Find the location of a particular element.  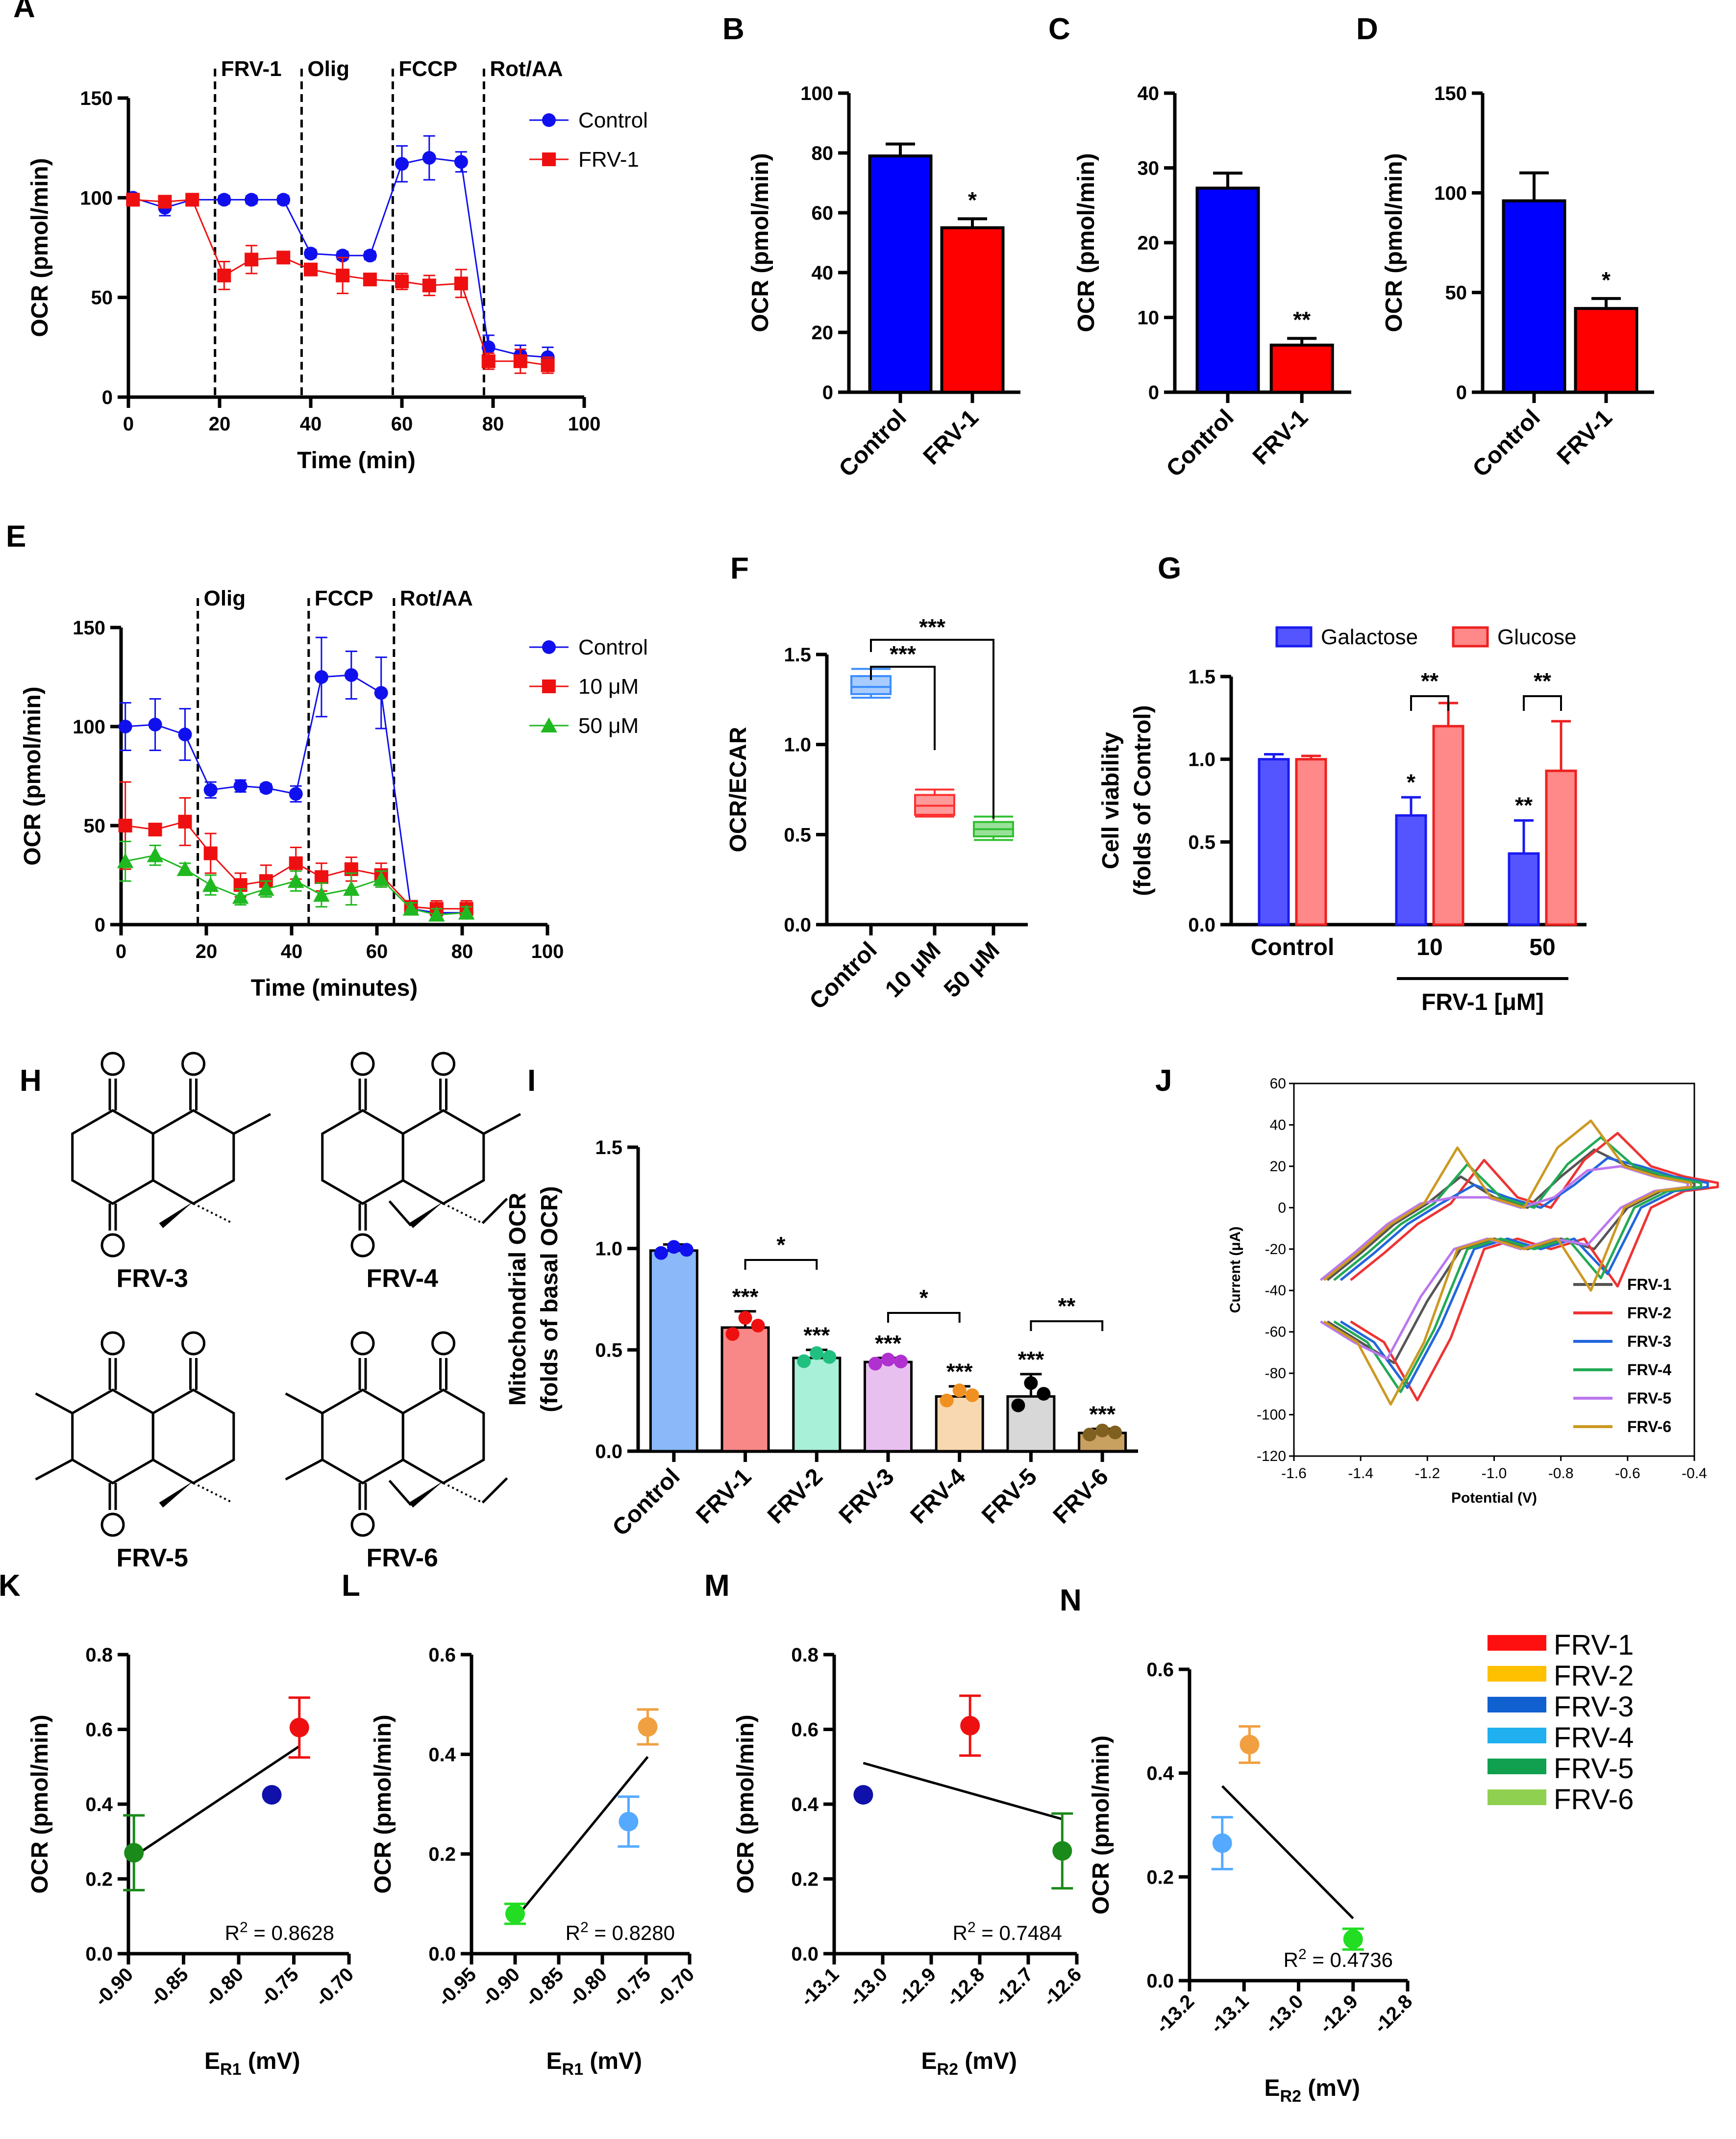

x-tick-label: -0.80 is located at coordinates (589, 1987).